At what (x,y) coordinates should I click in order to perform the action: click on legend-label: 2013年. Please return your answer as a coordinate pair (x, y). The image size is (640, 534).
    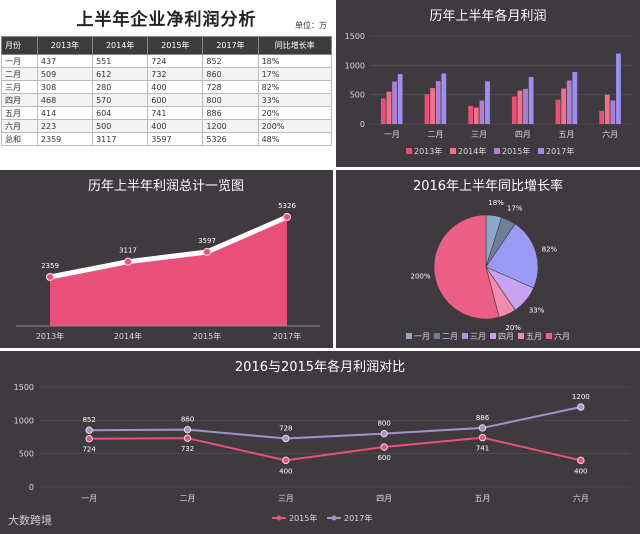
    Looking at the image, I should click on (428, 151).